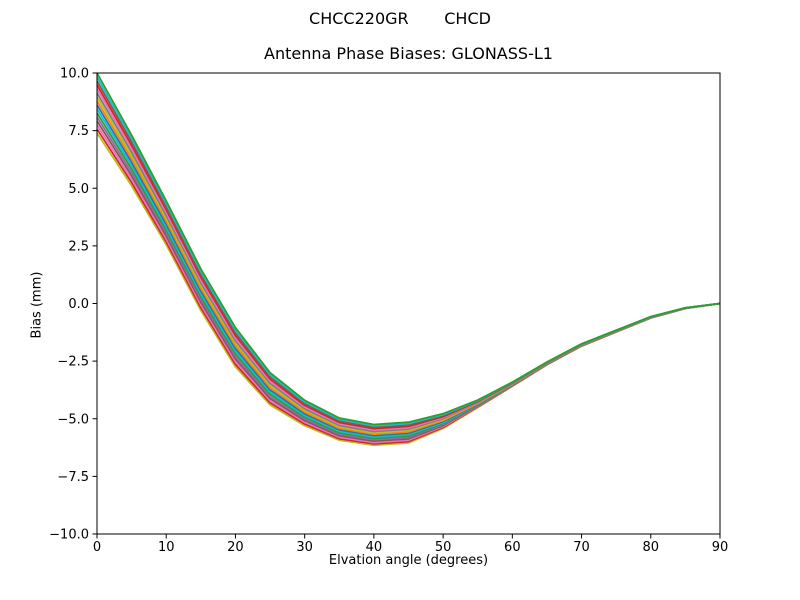  What do you see at coordinates (78, 246) in the screenshot?
I see `y-tick-label: 2.5` at bounding box center [78, 246].